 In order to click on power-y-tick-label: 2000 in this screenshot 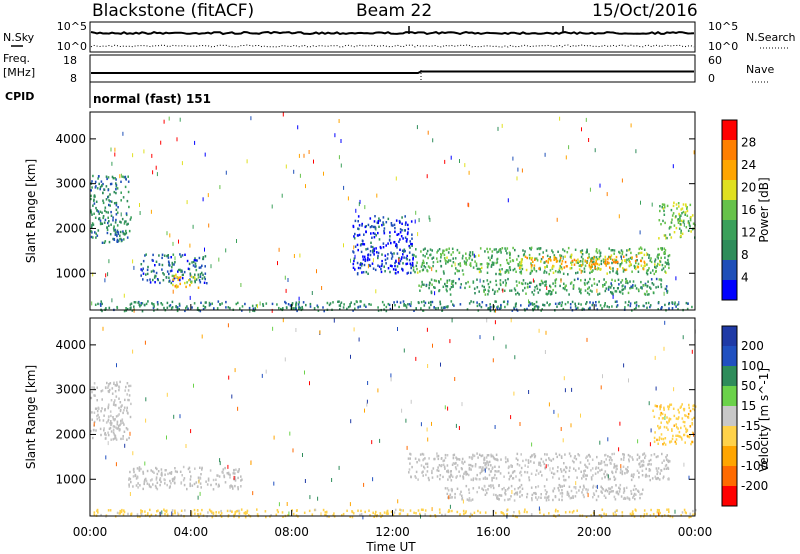, I will do `click(70, 228)`.